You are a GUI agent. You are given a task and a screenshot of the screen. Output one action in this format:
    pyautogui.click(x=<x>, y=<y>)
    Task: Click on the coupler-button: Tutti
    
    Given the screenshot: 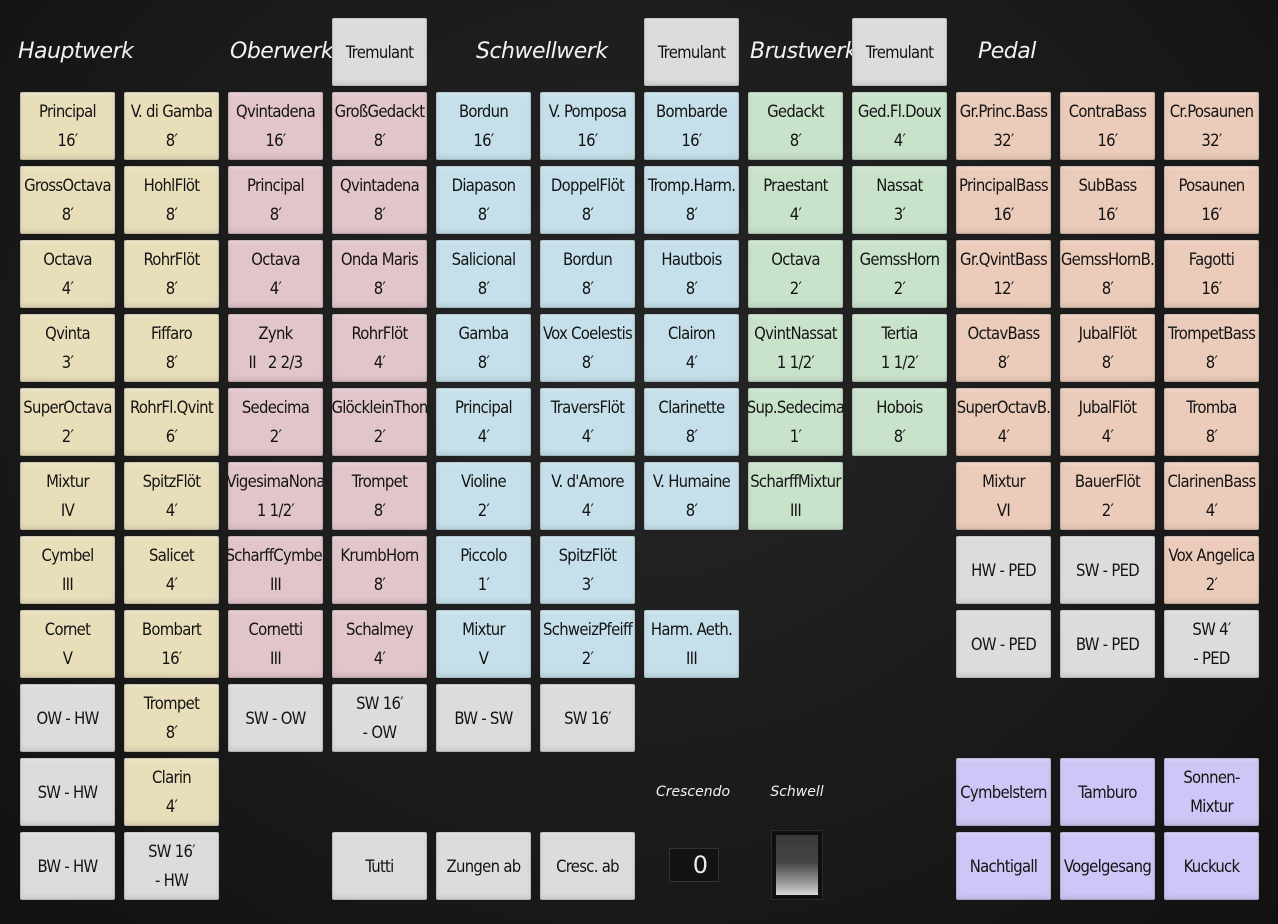 What is the action you would take?
    pyautogui.click(x=379, y=866)
    